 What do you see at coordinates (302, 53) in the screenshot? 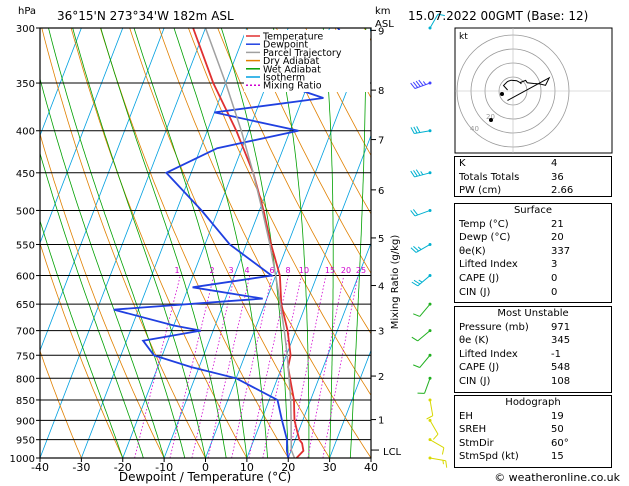
I see `legend-label: Parcel Trajectory` at bounding box center [302, 53].